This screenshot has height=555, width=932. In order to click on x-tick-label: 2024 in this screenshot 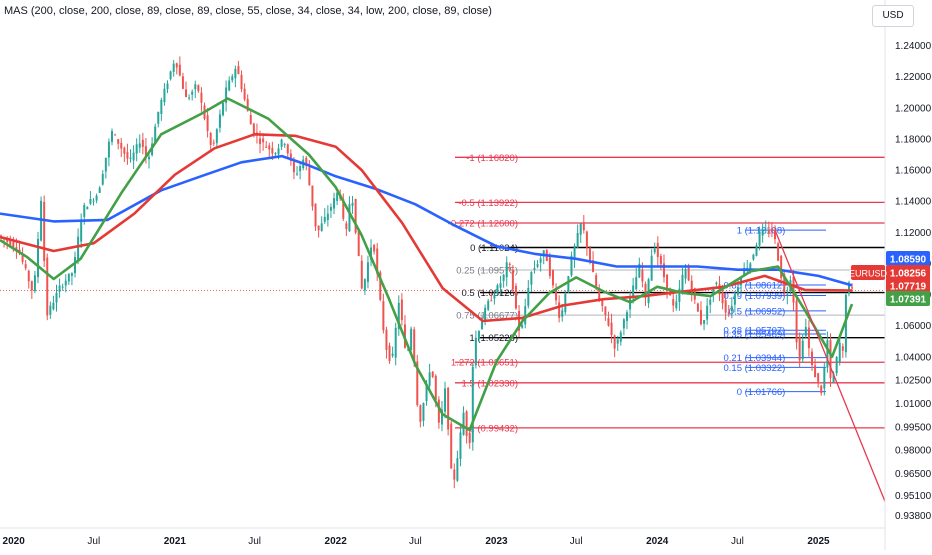, I will do `click(657, 541)`.